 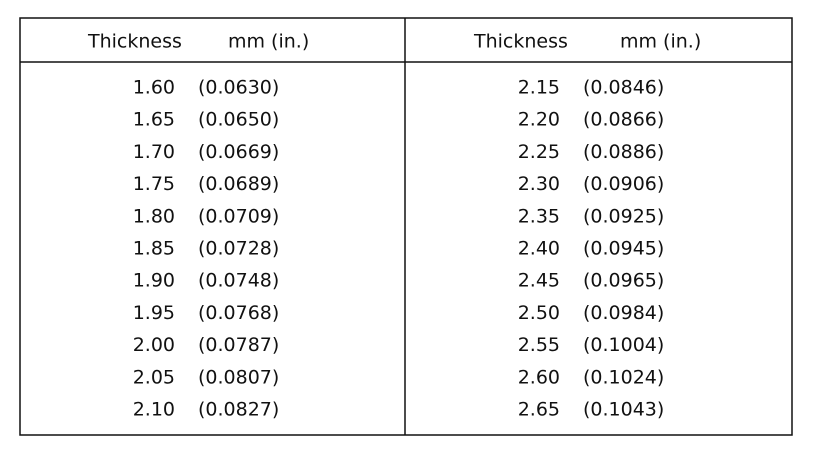 What do you see at coordinates (238, 88) in the screenshot?
I see `thickness-in: (0.0630)` at bounding box center [238, 88].